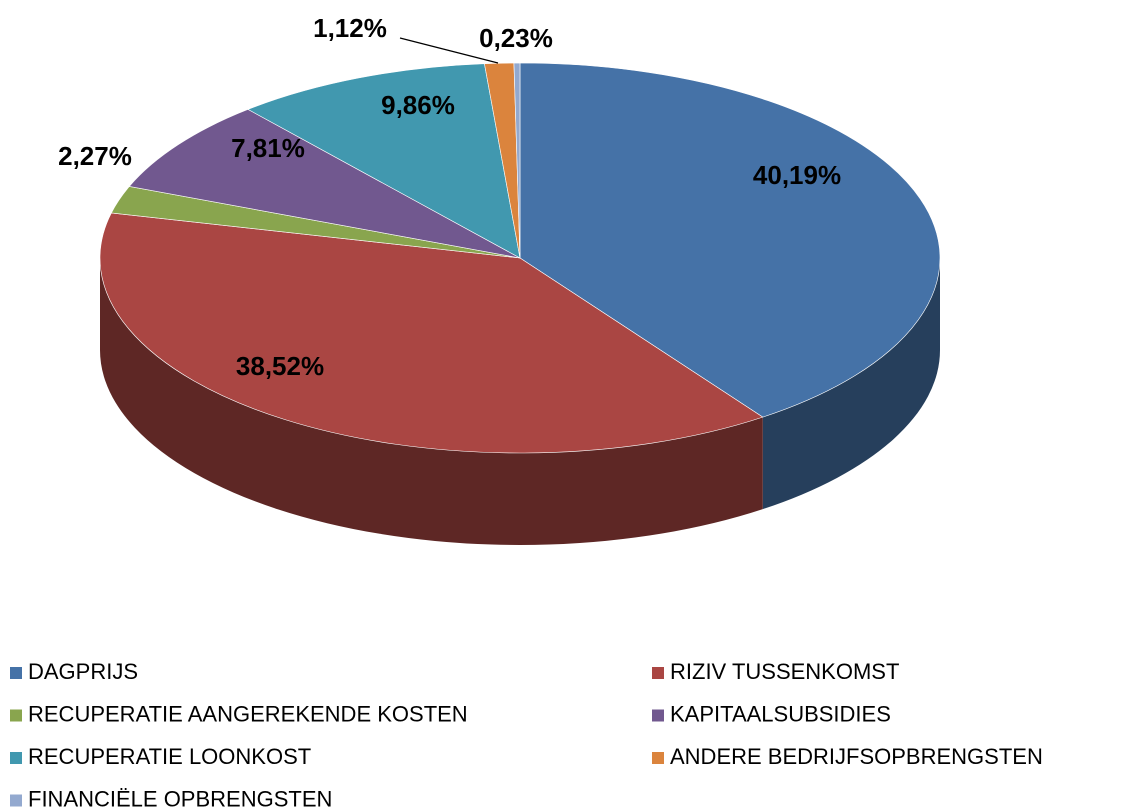  What do you see at coordinates (797, 175) in the screenshot?
I see `data-label: 40,19%` at bounding box center [797, 175].